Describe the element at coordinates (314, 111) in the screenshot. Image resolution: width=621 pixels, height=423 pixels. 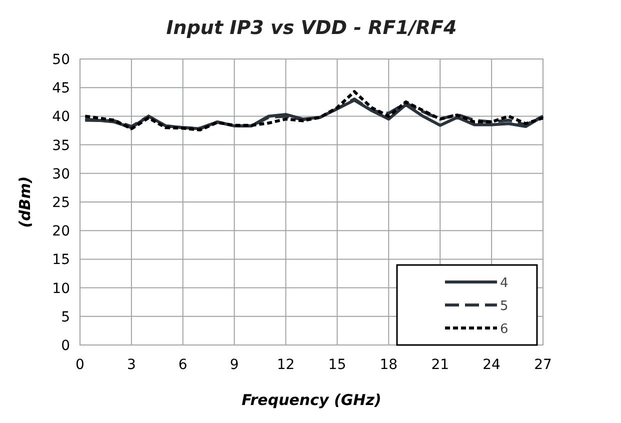
I see `line-series` at that location.